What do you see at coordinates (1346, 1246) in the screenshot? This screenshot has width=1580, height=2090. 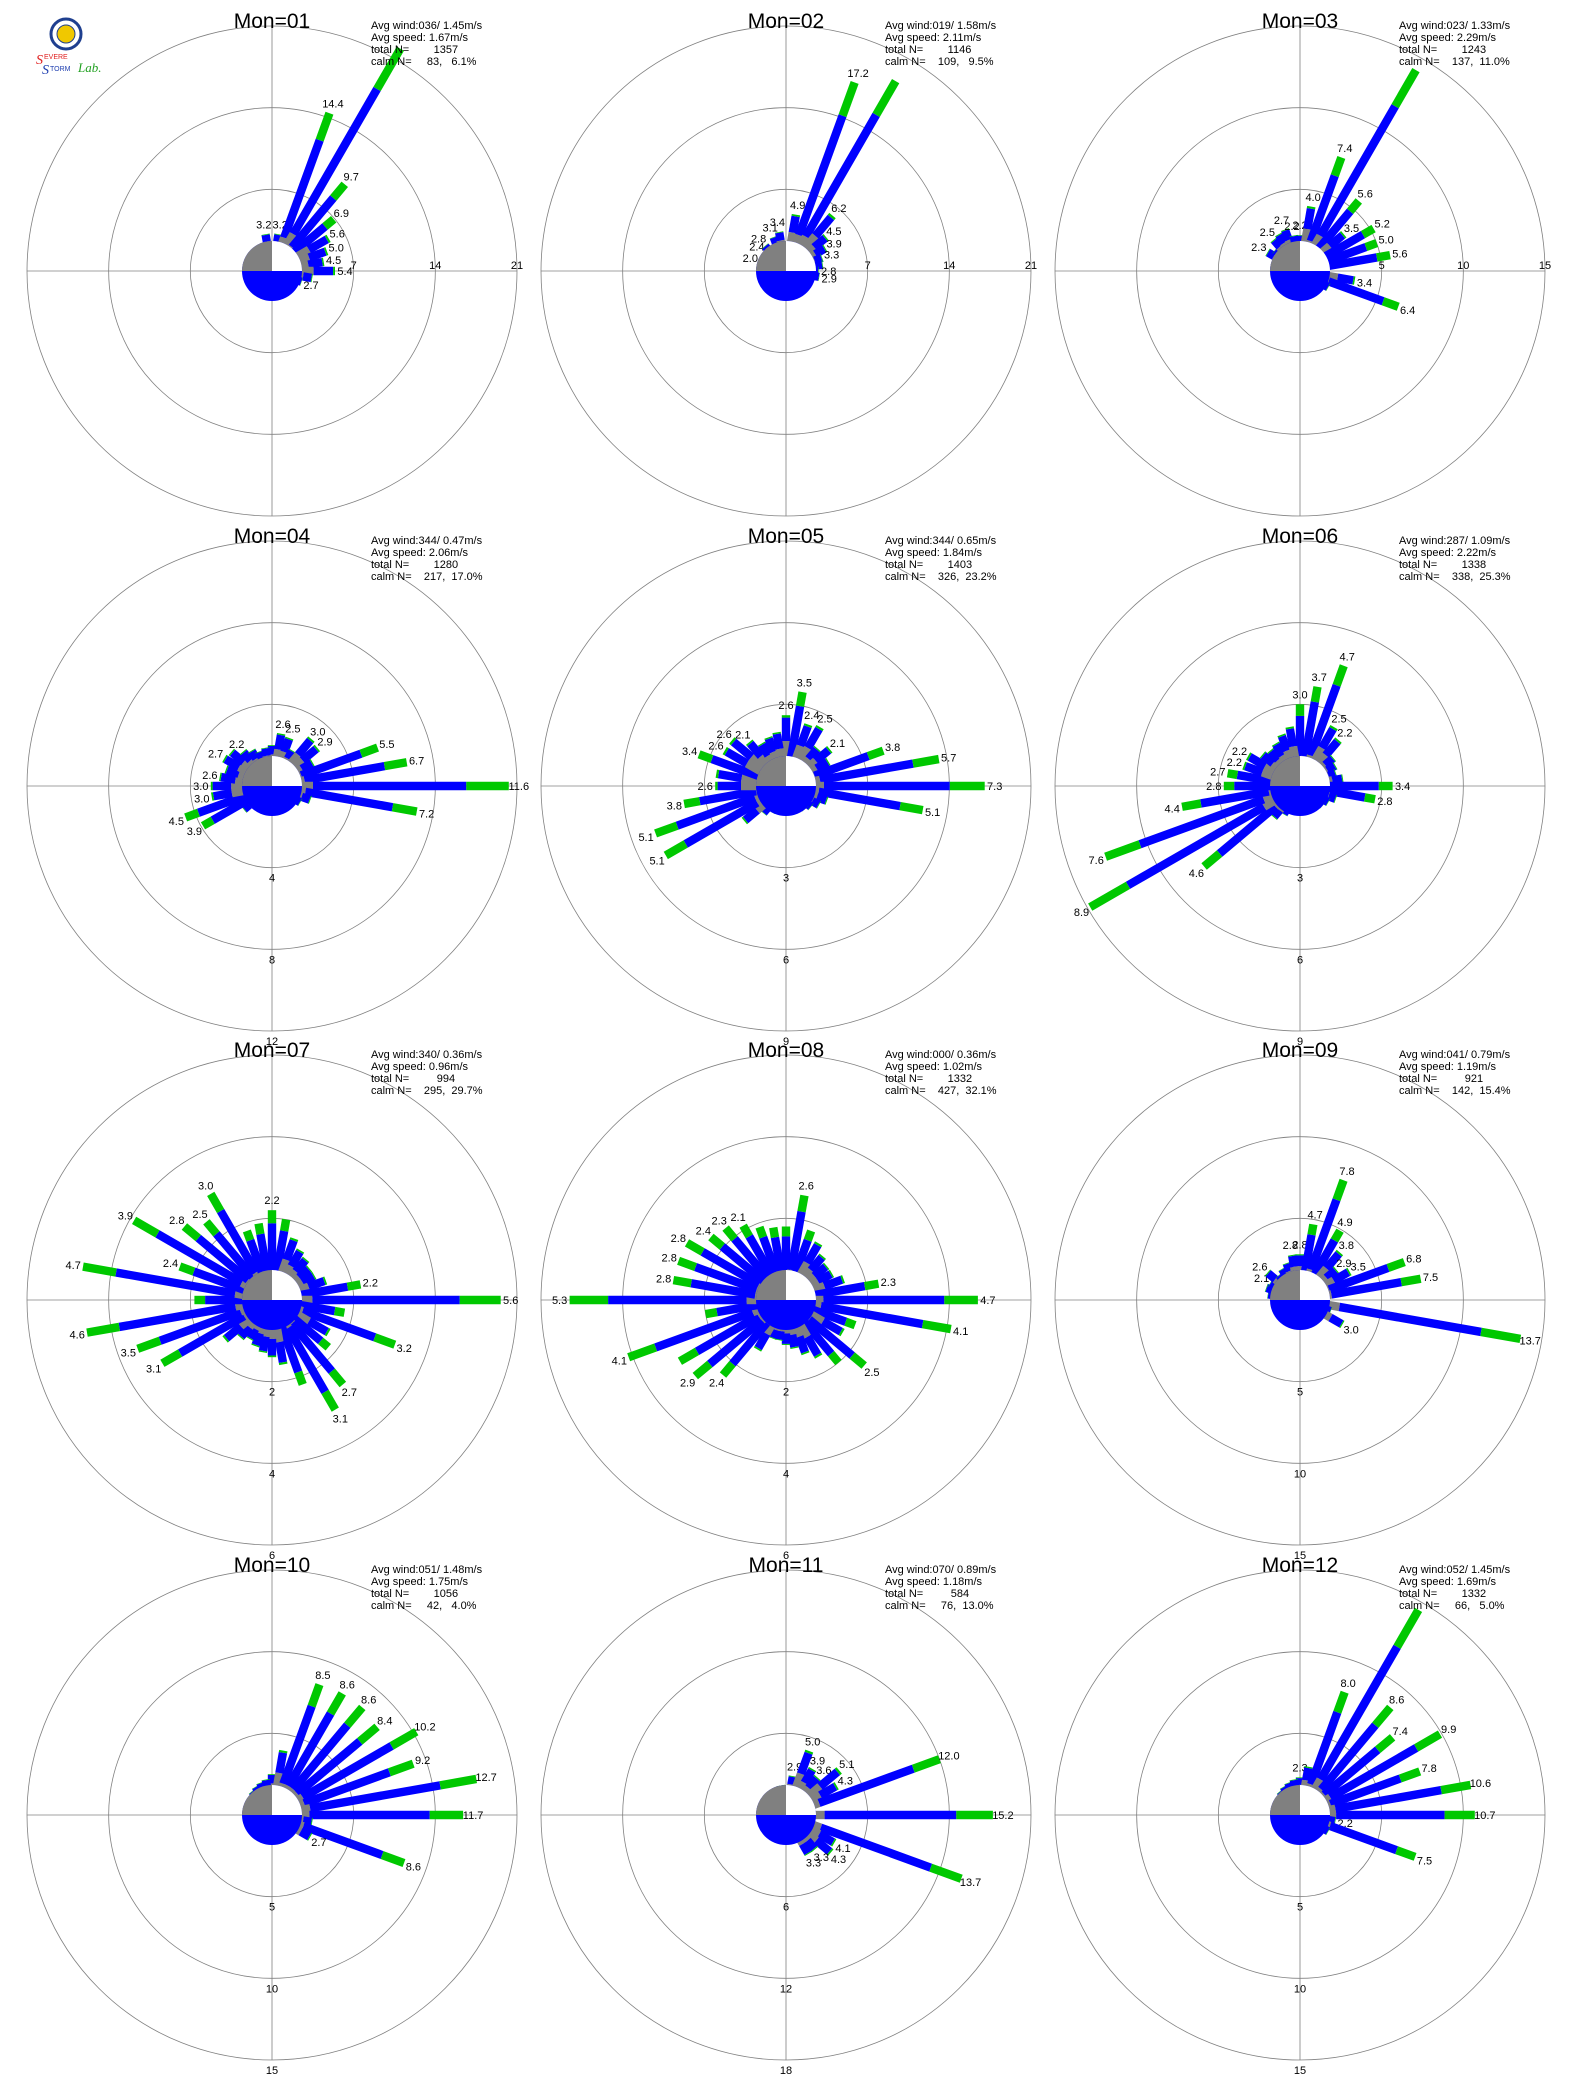 I see `petal-label: 3.8` at bounding box center [1346, 1246].